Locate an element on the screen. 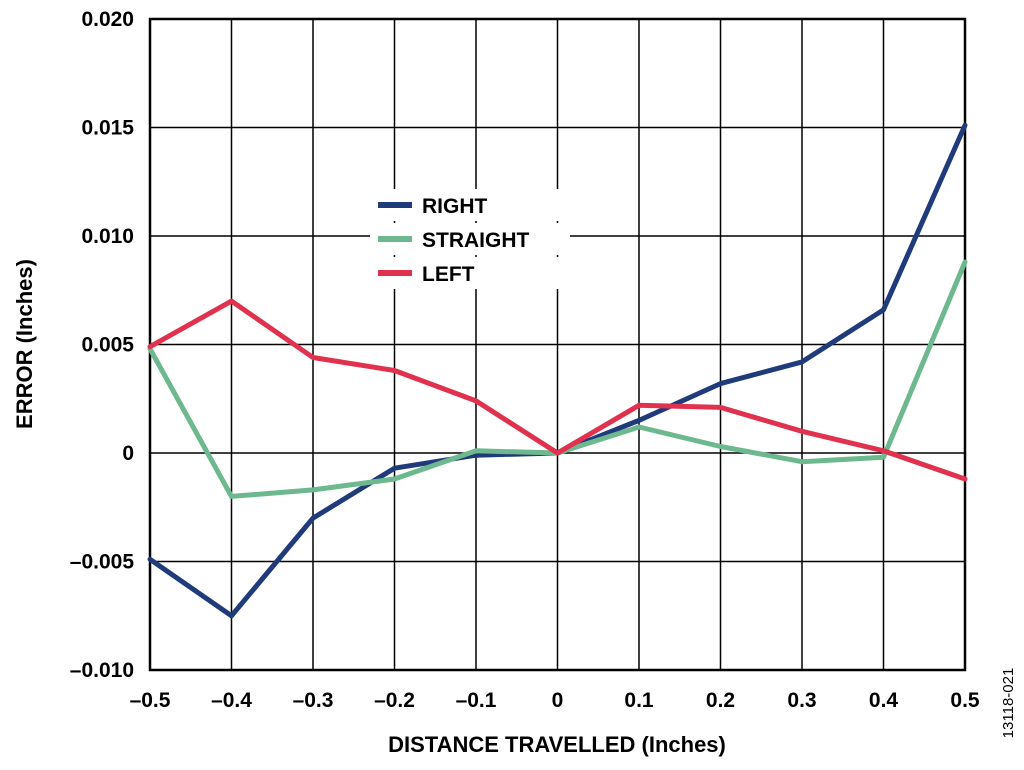 This screenshot has height=770, width=1024. x-axis-title: DISTANCE TRAVELLED (Inches) is located at coordinates (557, 744).